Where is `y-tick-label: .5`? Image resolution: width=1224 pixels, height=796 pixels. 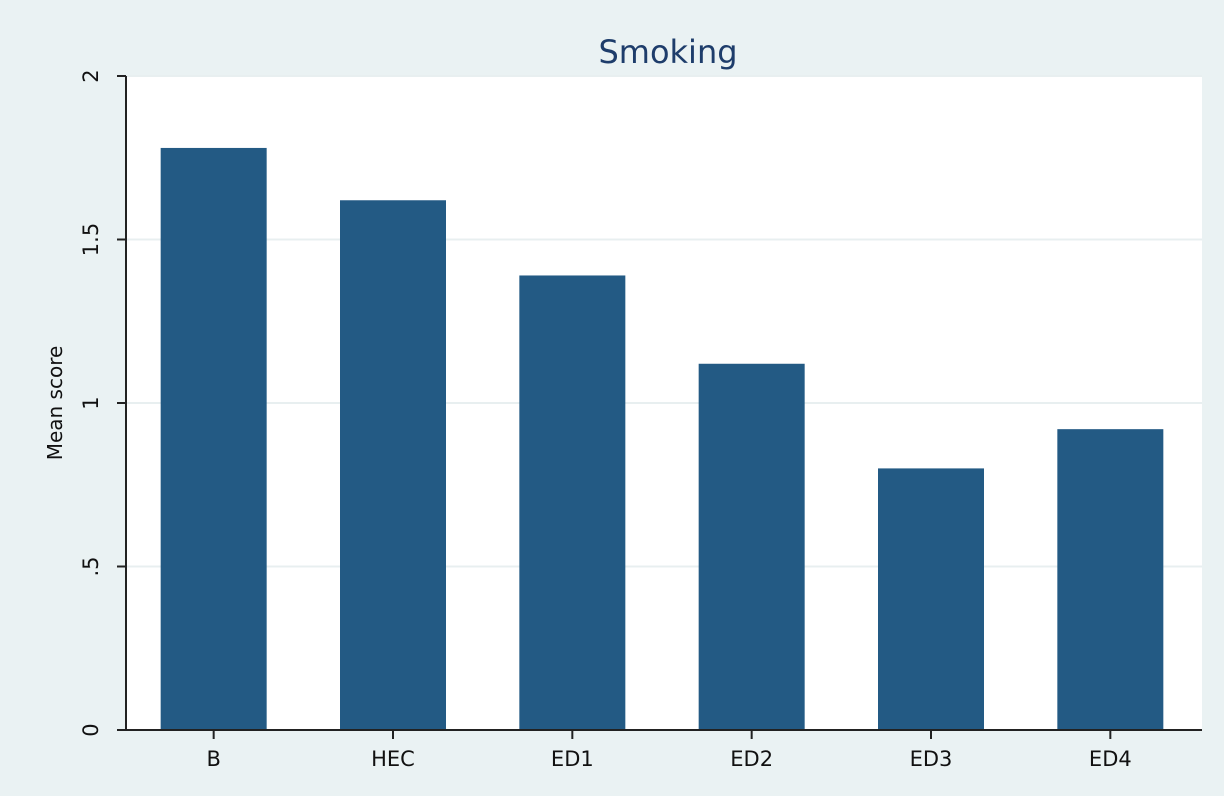 y-tick-label: .5 is located at coordinates (91, 566).